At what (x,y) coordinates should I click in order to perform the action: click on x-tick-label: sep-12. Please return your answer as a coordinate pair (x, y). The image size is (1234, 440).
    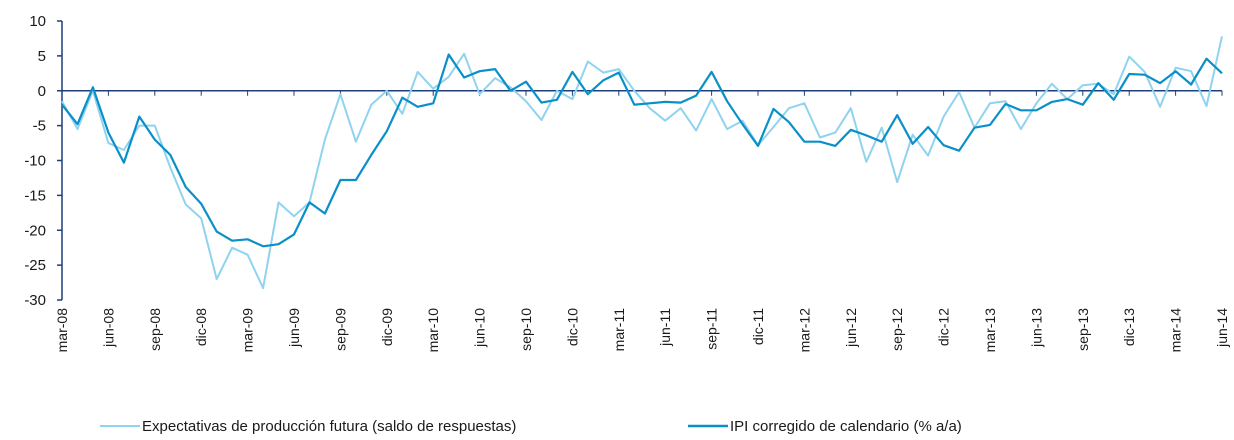
    Looking at the image, I should click on (897, 329).